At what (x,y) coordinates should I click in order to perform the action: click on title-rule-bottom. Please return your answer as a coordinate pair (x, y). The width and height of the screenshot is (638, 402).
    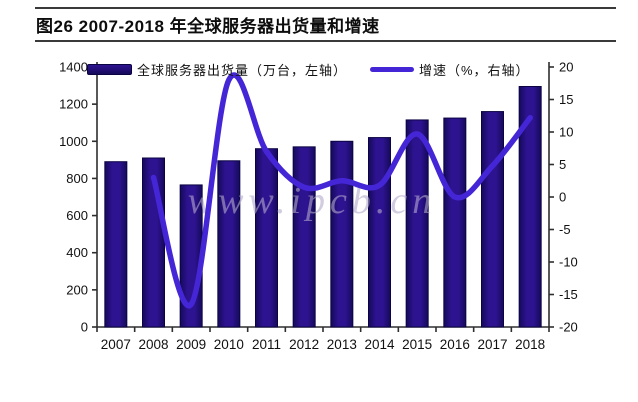
    Looking at the image, I should click on (325, 41).